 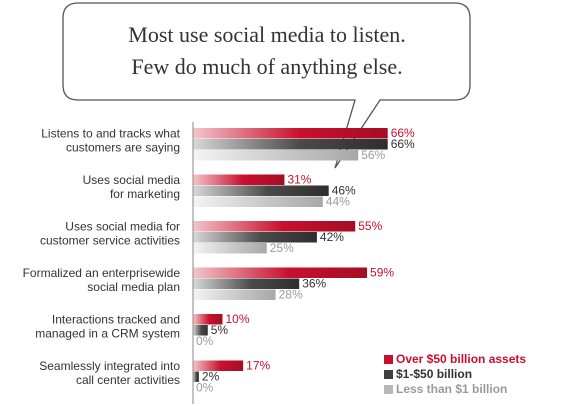 I want to click on legend-swatch-1-50-billion, so click(x=388, y=374).